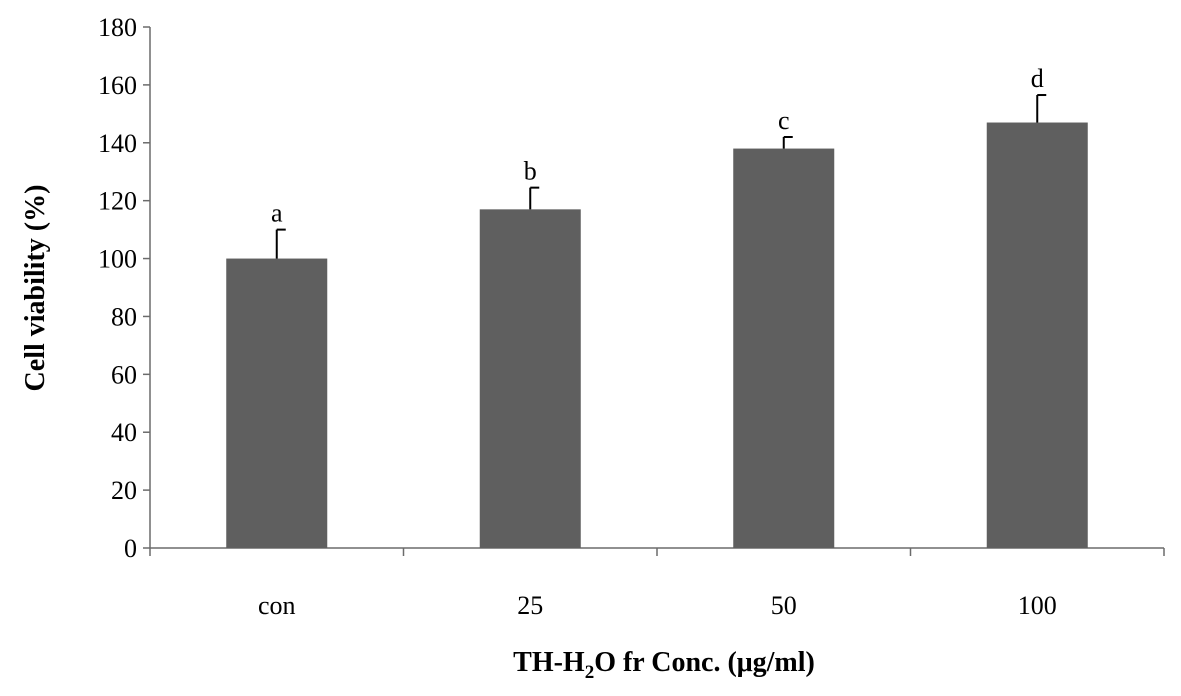  What do you see at coordinates (277, 213) in the screenshot?
I see `significance-label: a` at bounding box center [277, 213].